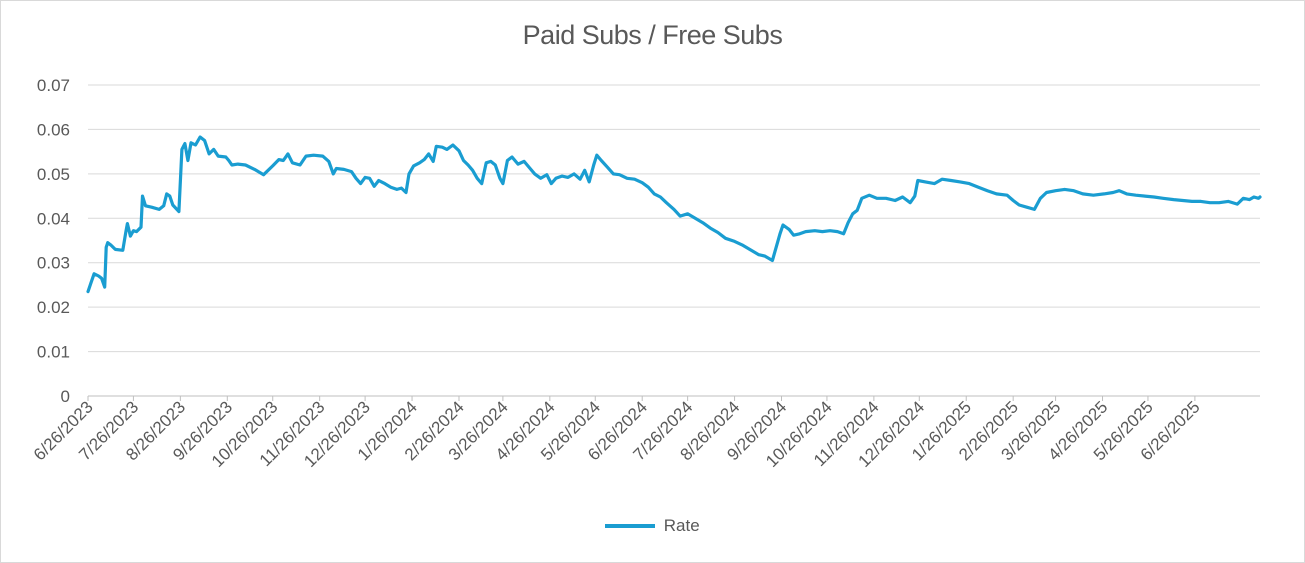 Image resolution: width=1305 pixels, height=563 pixels. Describe the element at coordinates (53, 218) in the screenshot. I see `y-tick-label: 0.04` at that location.